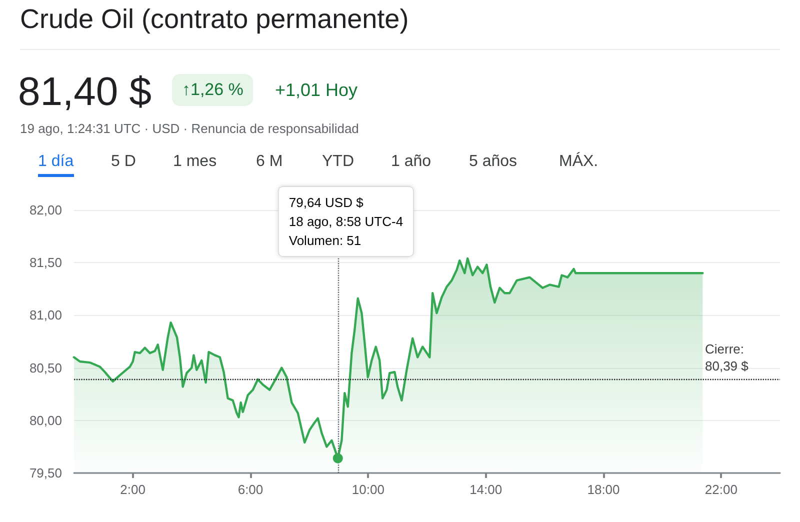  Describe the element at coordinates (133, 489) in the screenshot. I see `x-tick-label: 2:00` at that location.